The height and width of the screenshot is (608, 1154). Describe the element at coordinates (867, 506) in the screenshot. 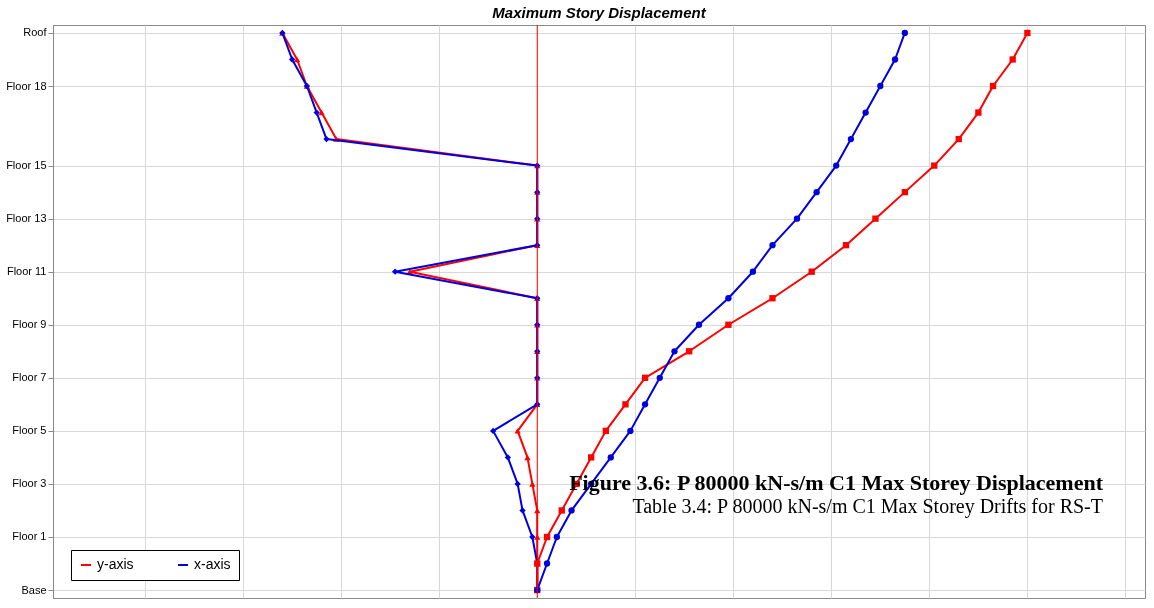

I see `annotation: Table 3.4: P 80000 kN-s/m C1 Max Storey Drifts for RS-T` at that location.